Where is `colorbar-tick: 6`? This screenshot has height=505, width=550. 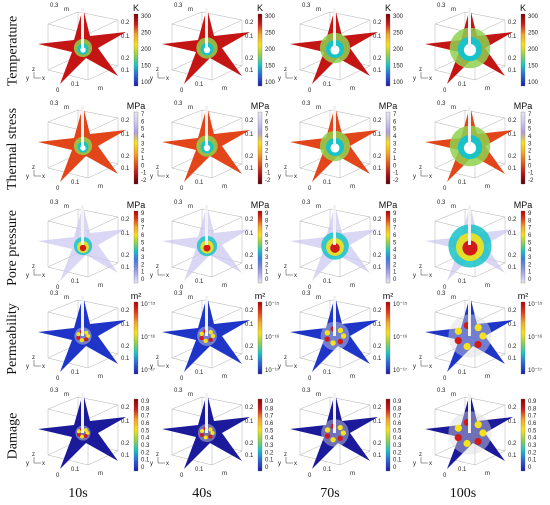
colorbar-tick: 6 is located at coordinates (530, 236).